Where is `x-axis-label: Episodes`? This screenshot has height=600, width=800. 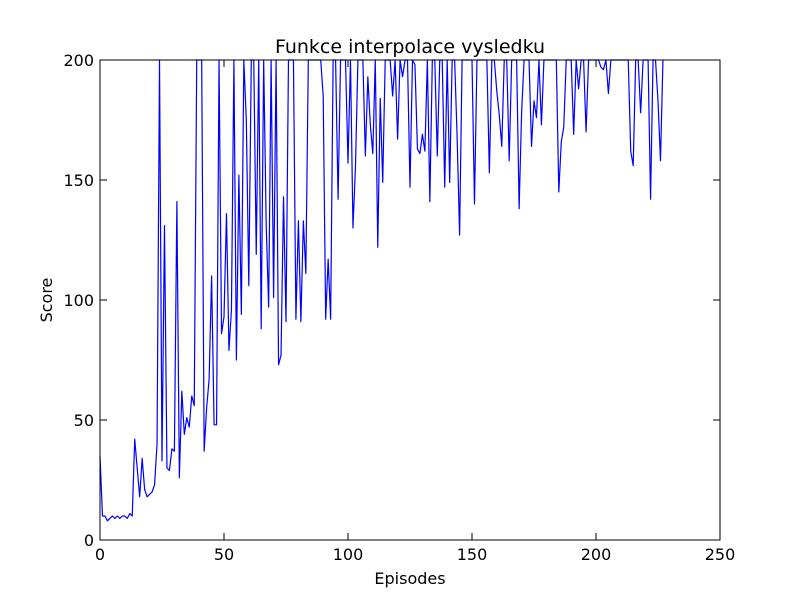 x-axis-label: Episodes is located at coordinates (409, 578).